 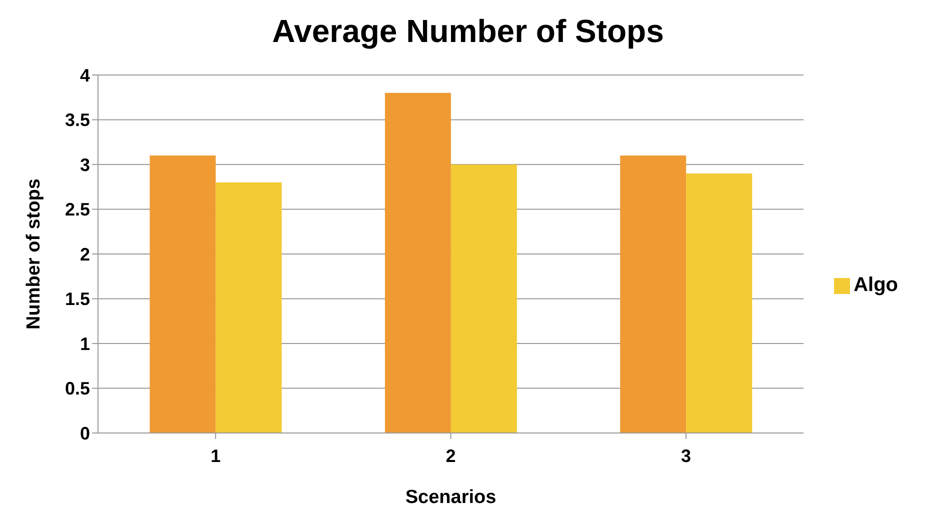 What do you see at coordinates (85, 75) in the screenshot?
I see `y-tick-label: 4` at bounding box center [85, 75].